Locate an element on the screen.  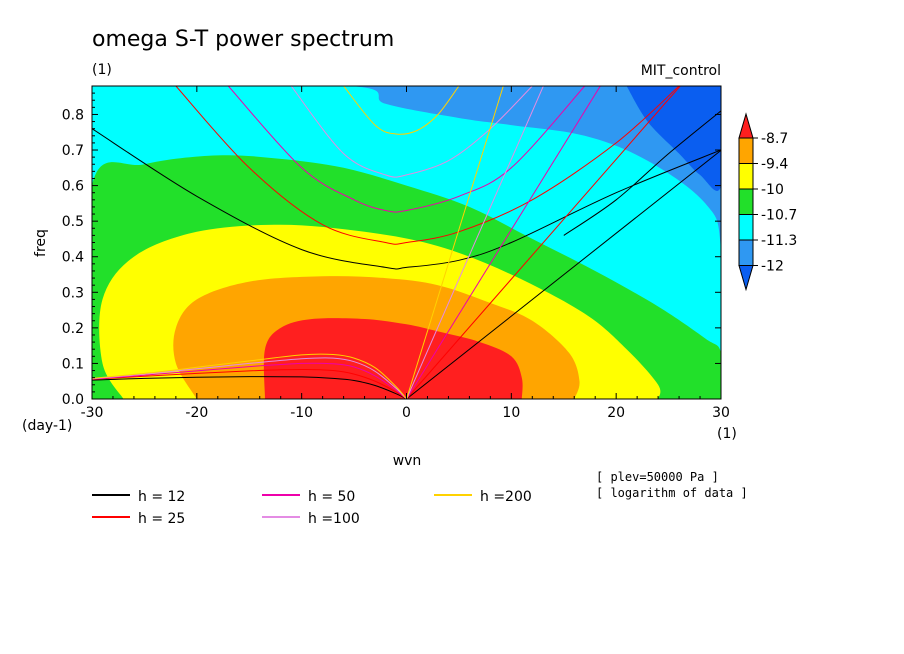
y-tick-label: 0.3 is located at coordinates (73, 293).